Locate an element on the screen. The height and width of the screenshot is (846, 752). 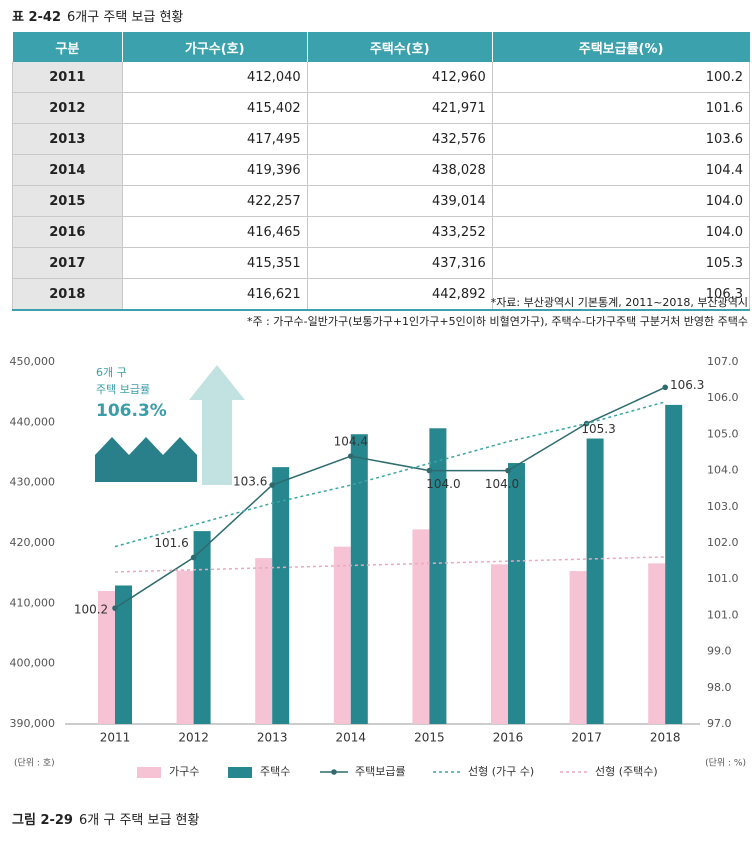
legend-label: 가구수 is located at coordinates (184, 771).